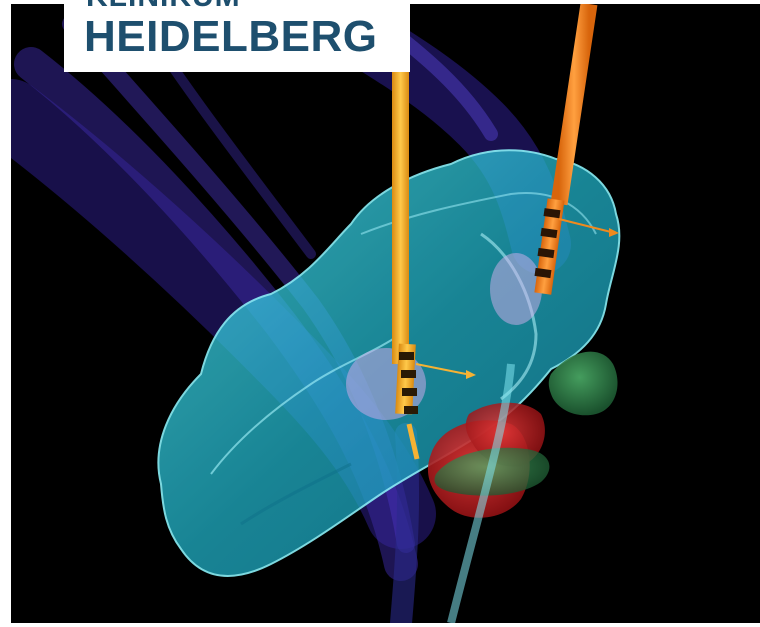 The image size is (760, 627). What do you see at coordinates (434, 232) in the screenshot?
I see `electrode-left` at bounding box center [434, 232].